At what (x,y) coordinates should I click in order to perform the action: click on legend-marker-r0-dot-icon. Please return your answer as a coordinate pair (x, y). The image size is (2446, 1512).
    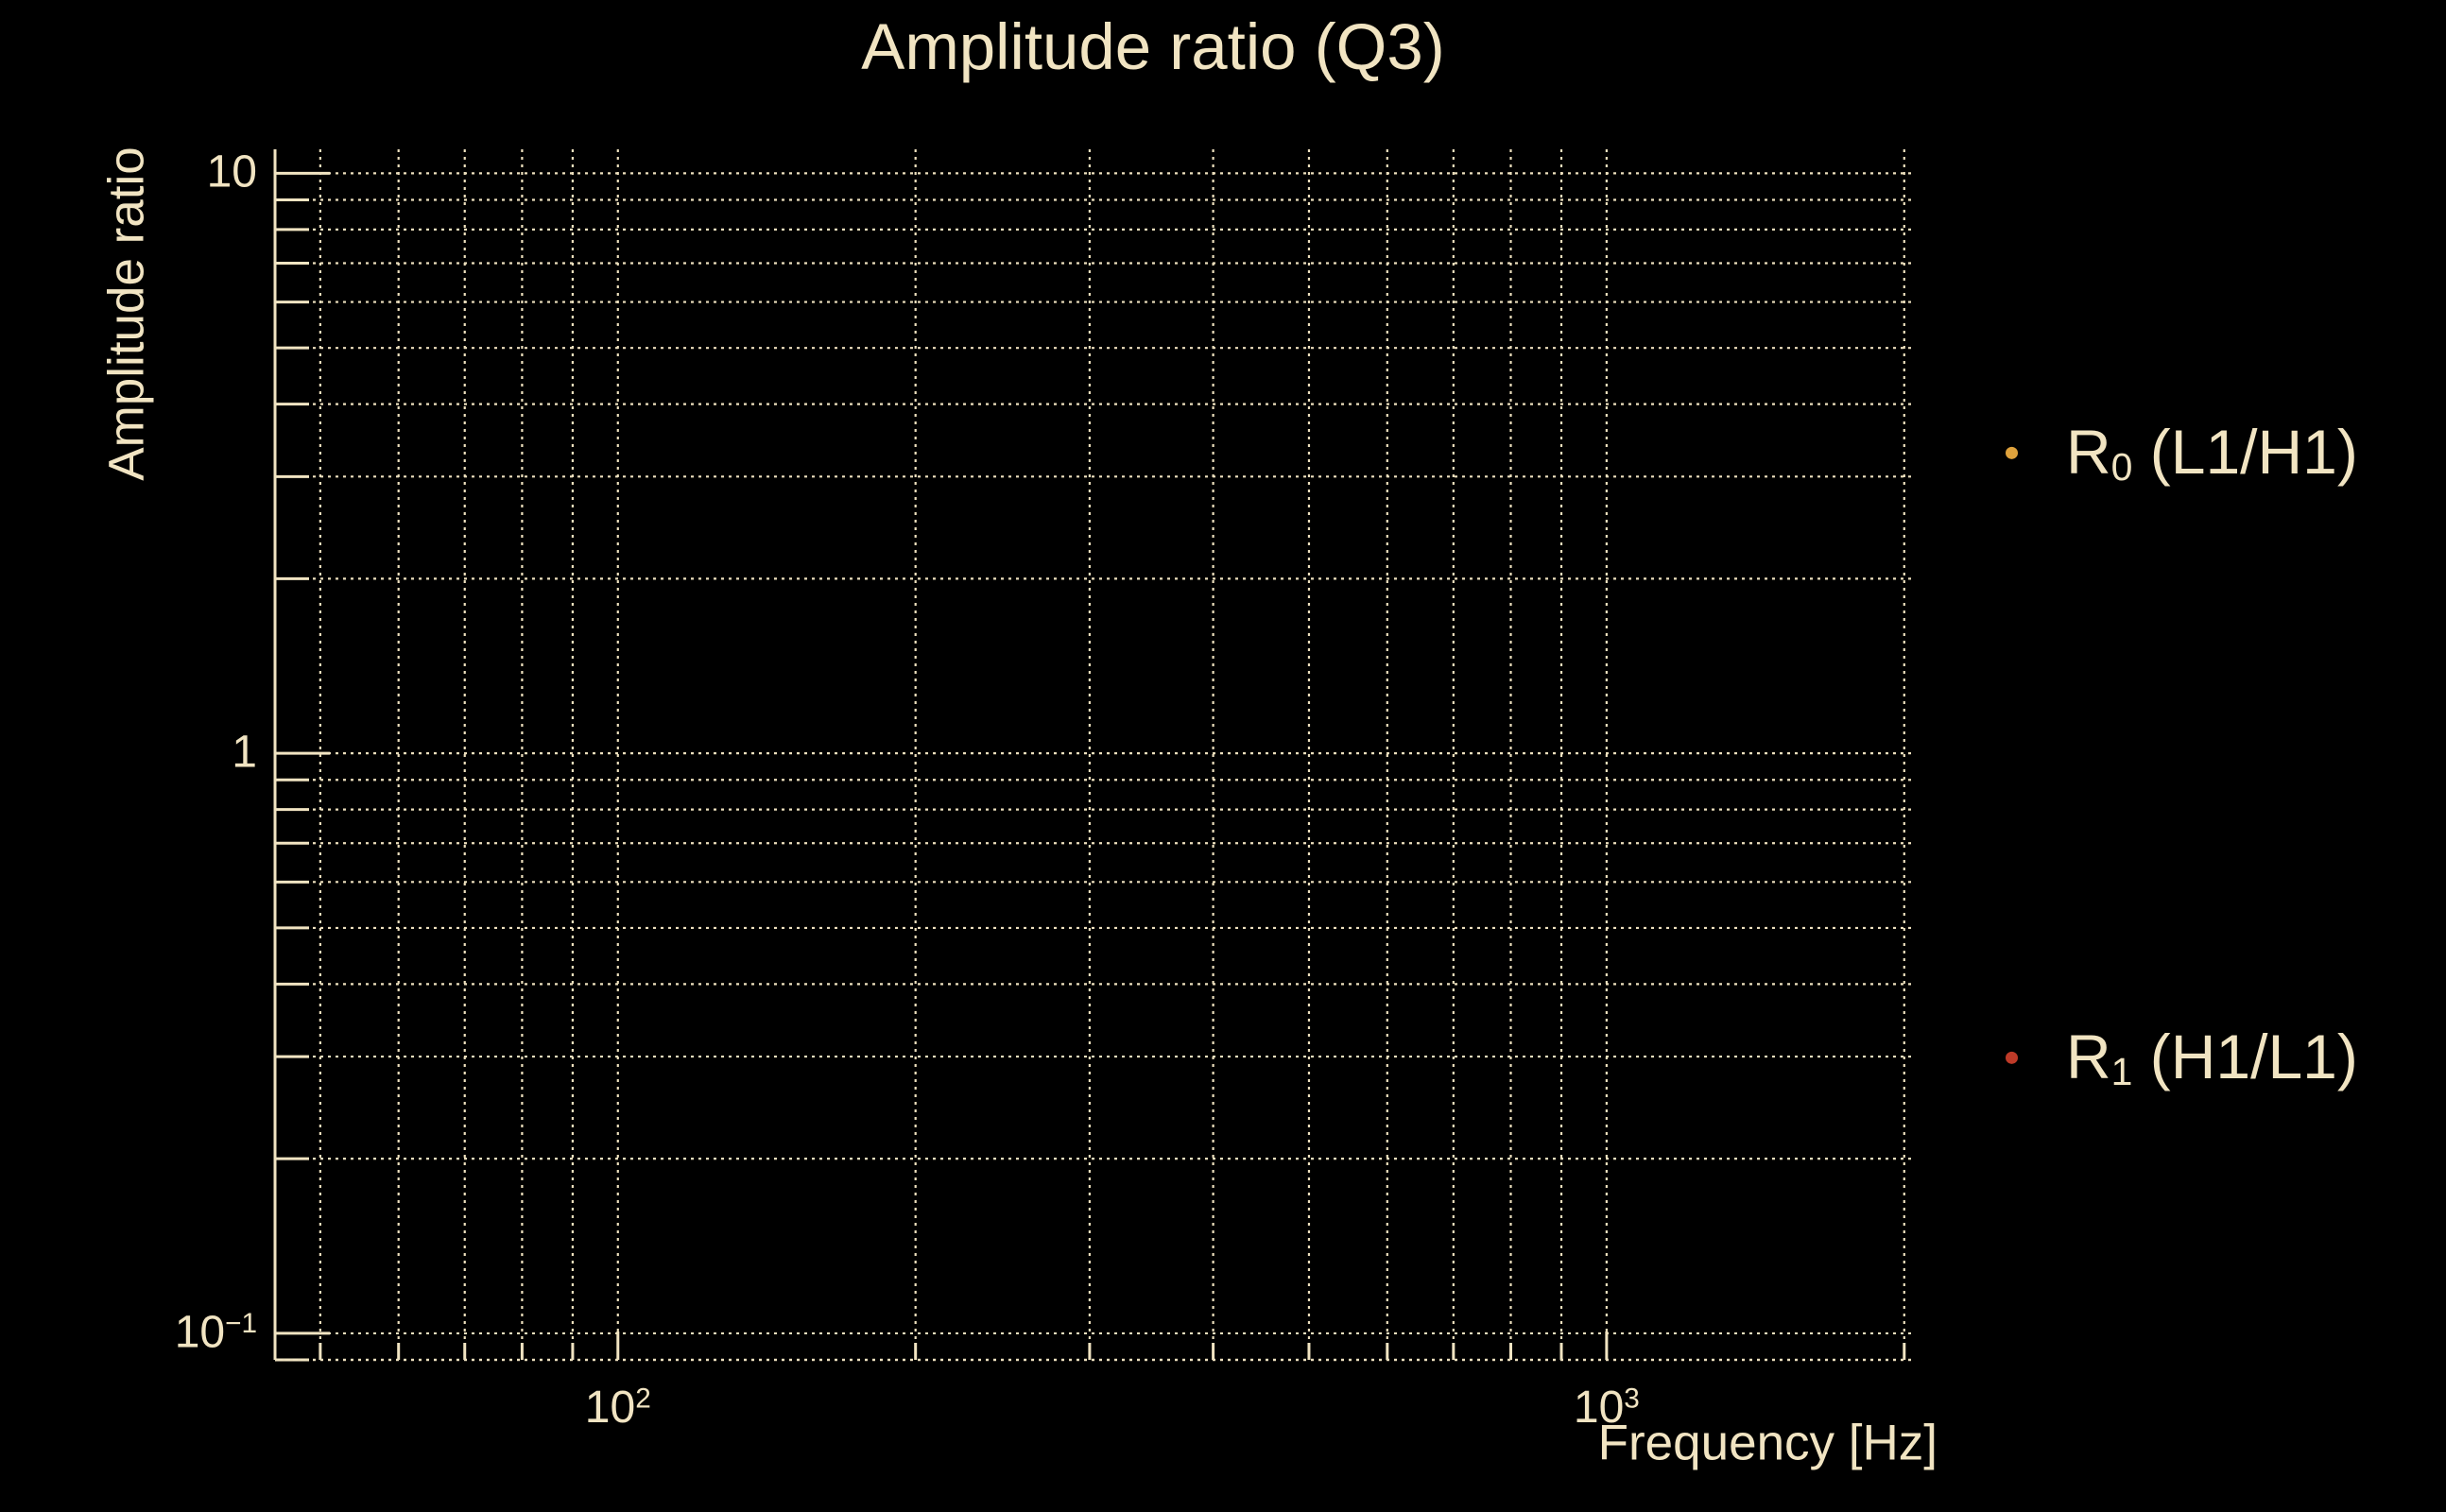
    Looking at the image, I should click on (2012, 452).